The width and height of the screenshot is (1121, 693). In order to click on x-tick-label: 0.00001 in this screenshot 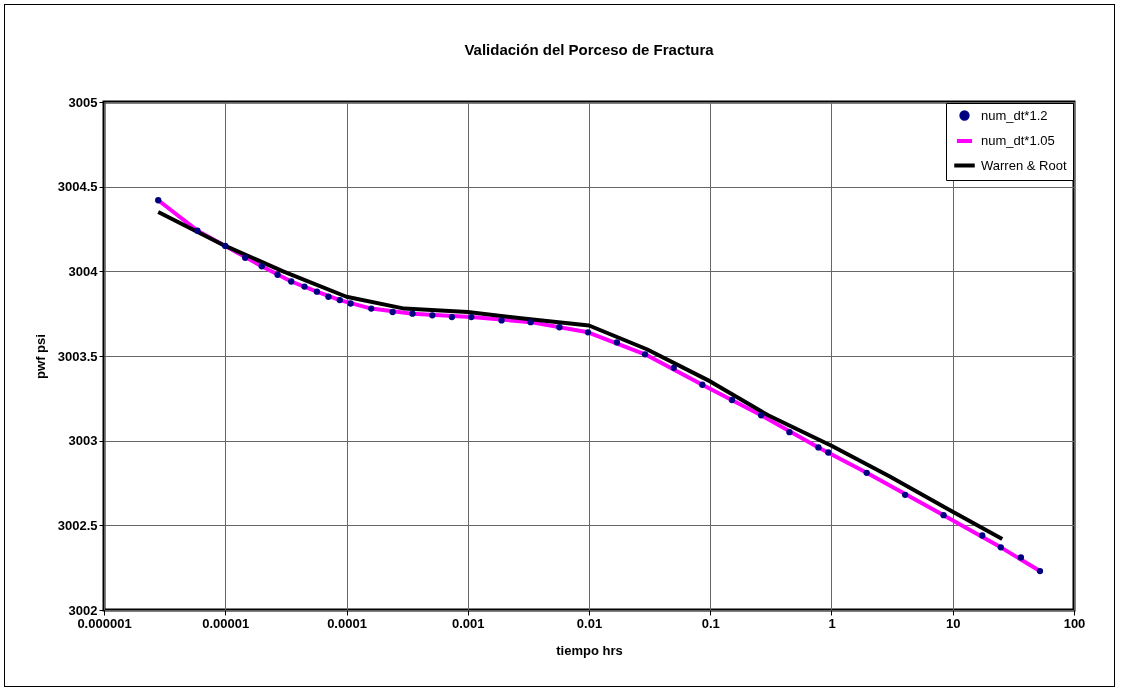, I will do `click(226, 623)`.